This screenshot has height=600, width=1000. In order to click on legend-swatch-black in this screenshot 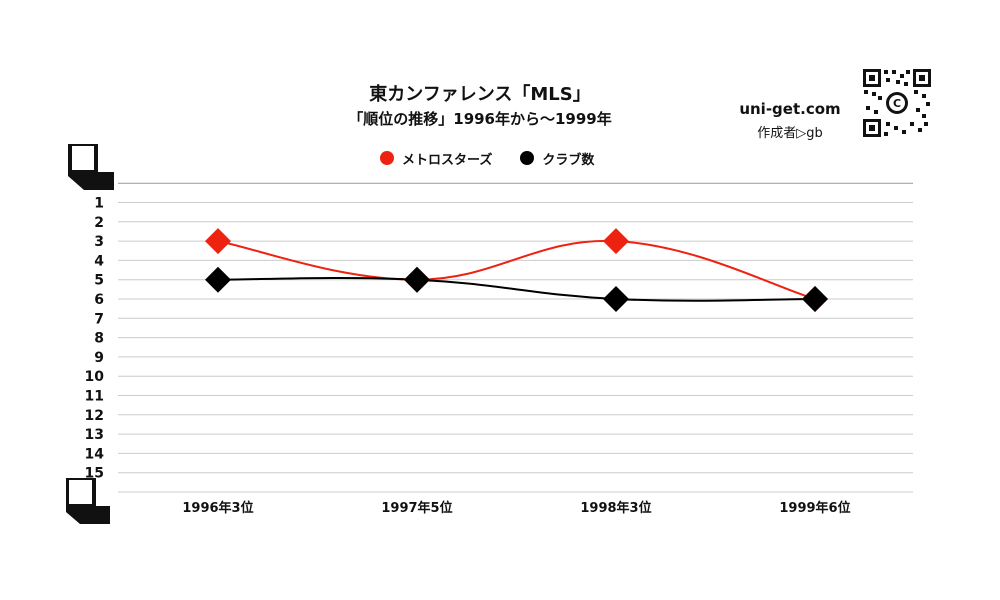, I will do `click(527, 158)`.